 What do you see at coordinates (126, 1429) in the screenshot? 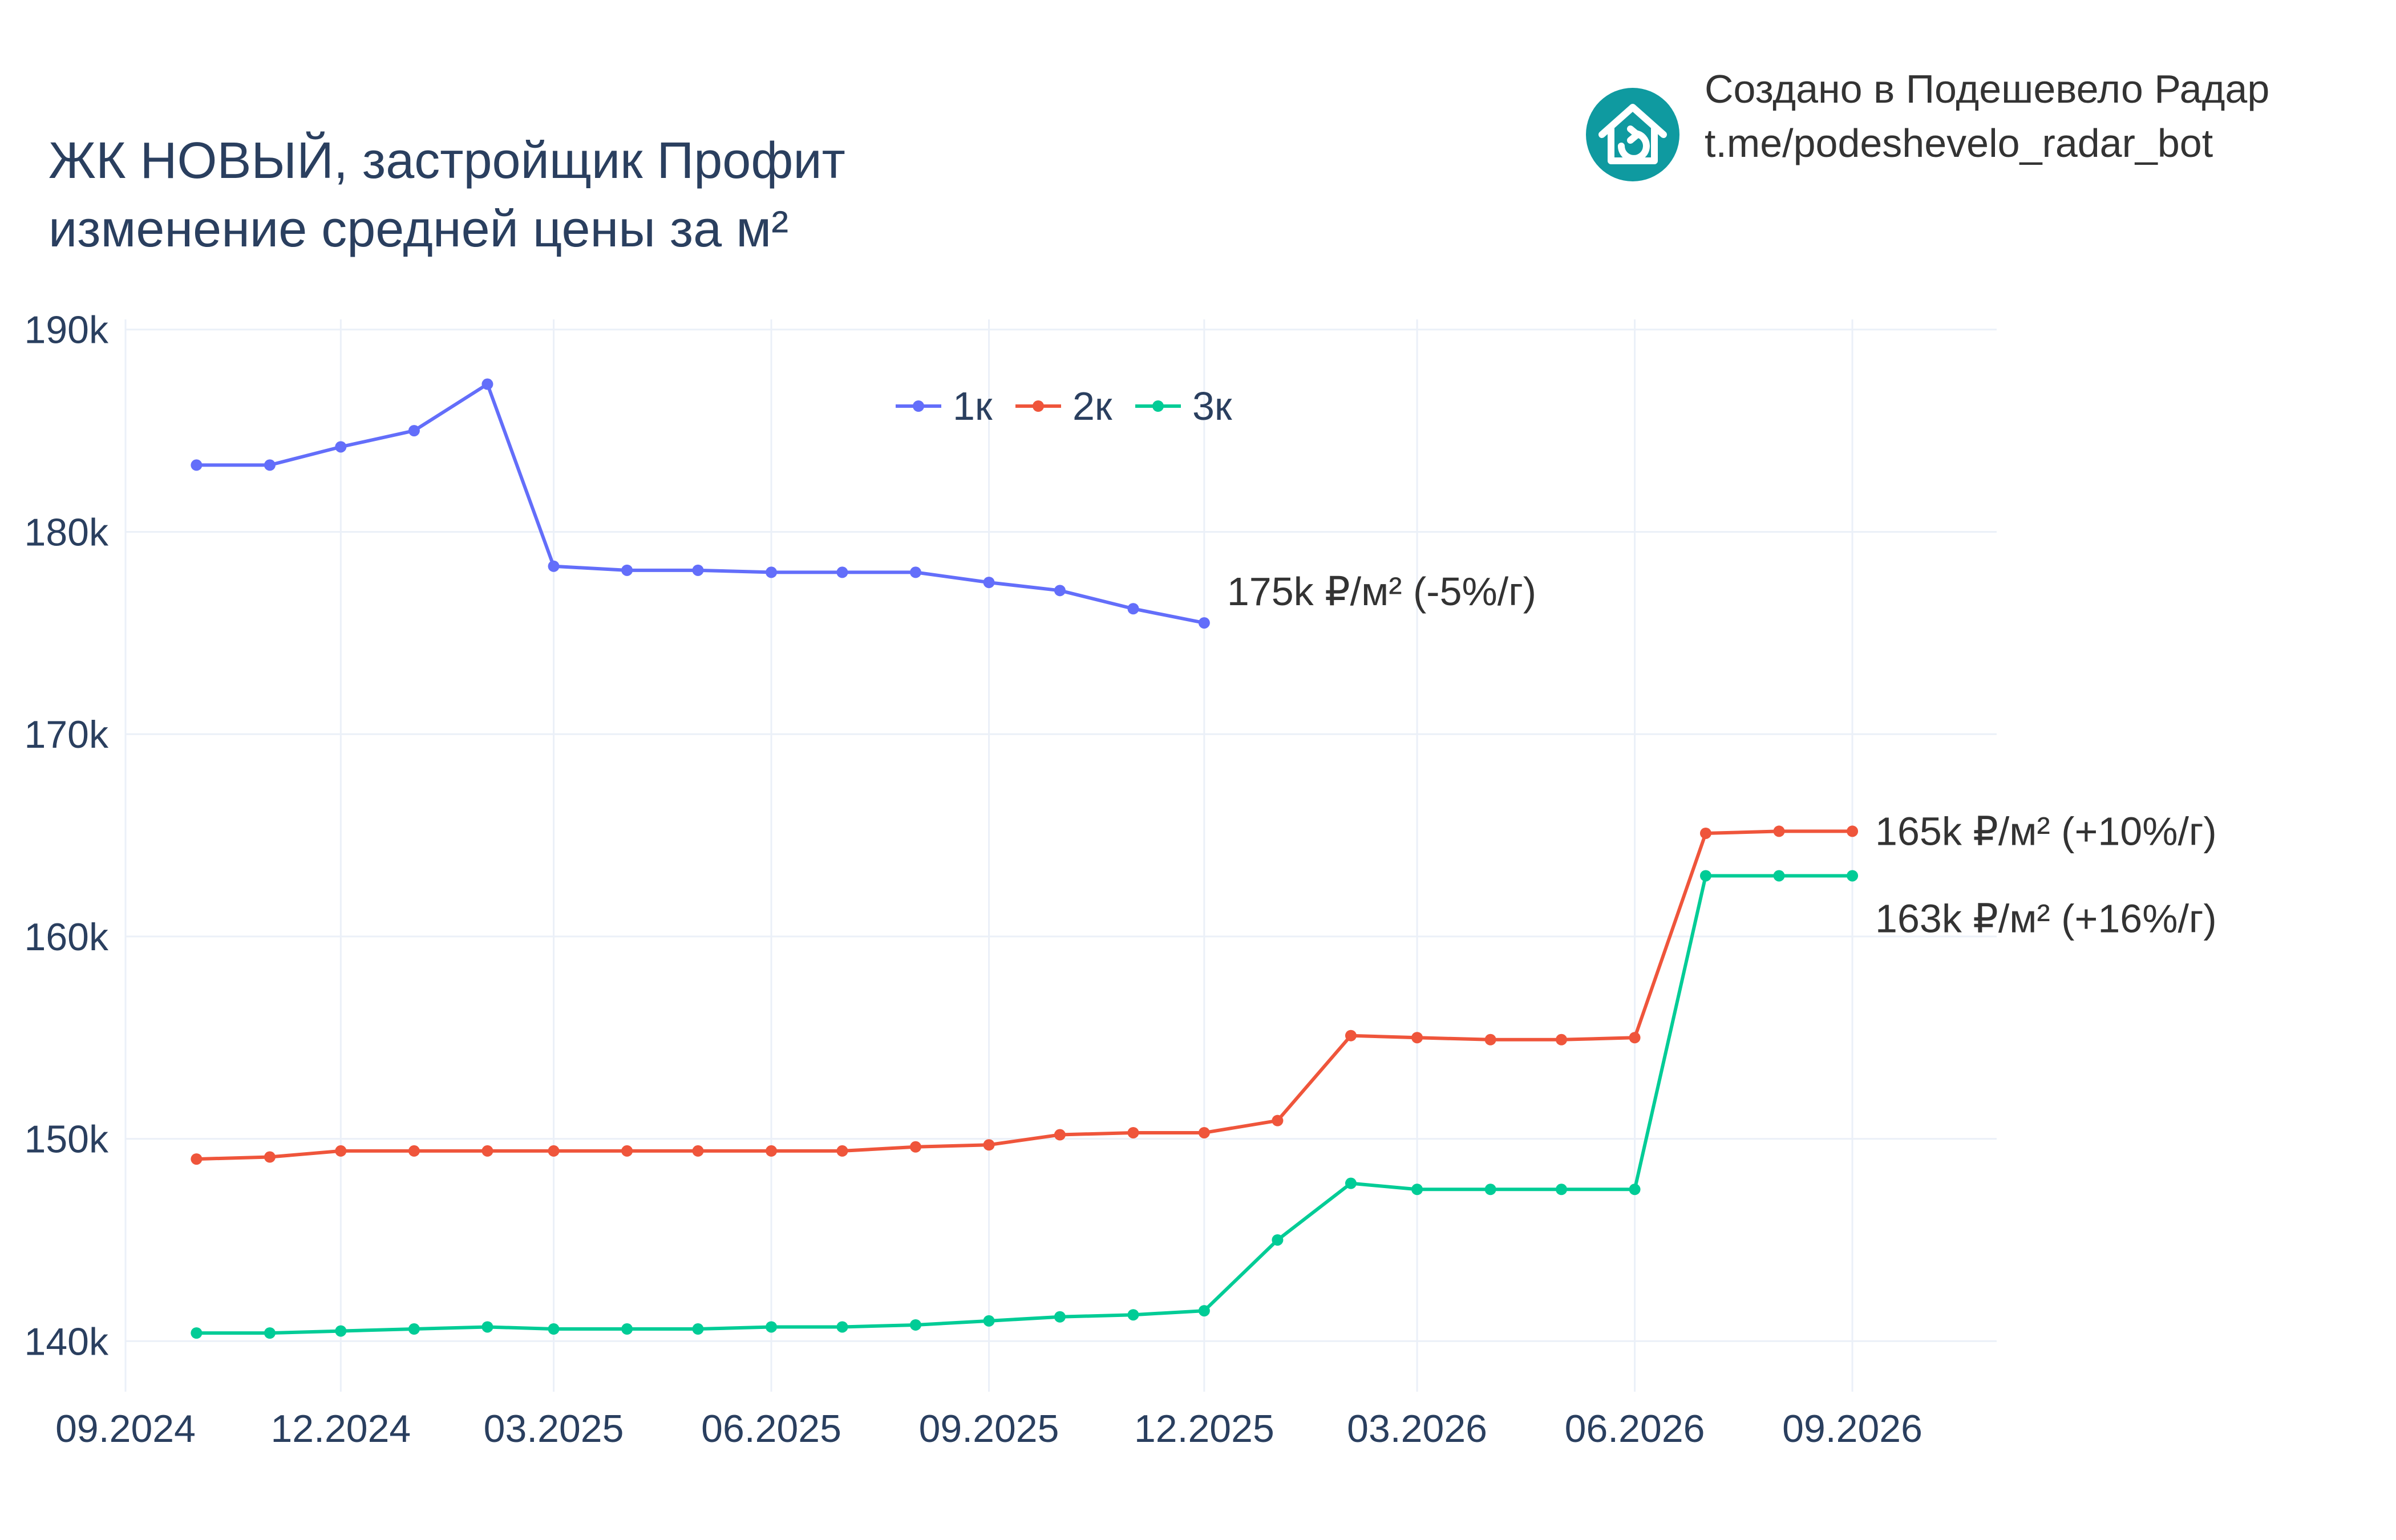
I see `x-tick-label: 09.2024` at bounding box center [126, 1429].